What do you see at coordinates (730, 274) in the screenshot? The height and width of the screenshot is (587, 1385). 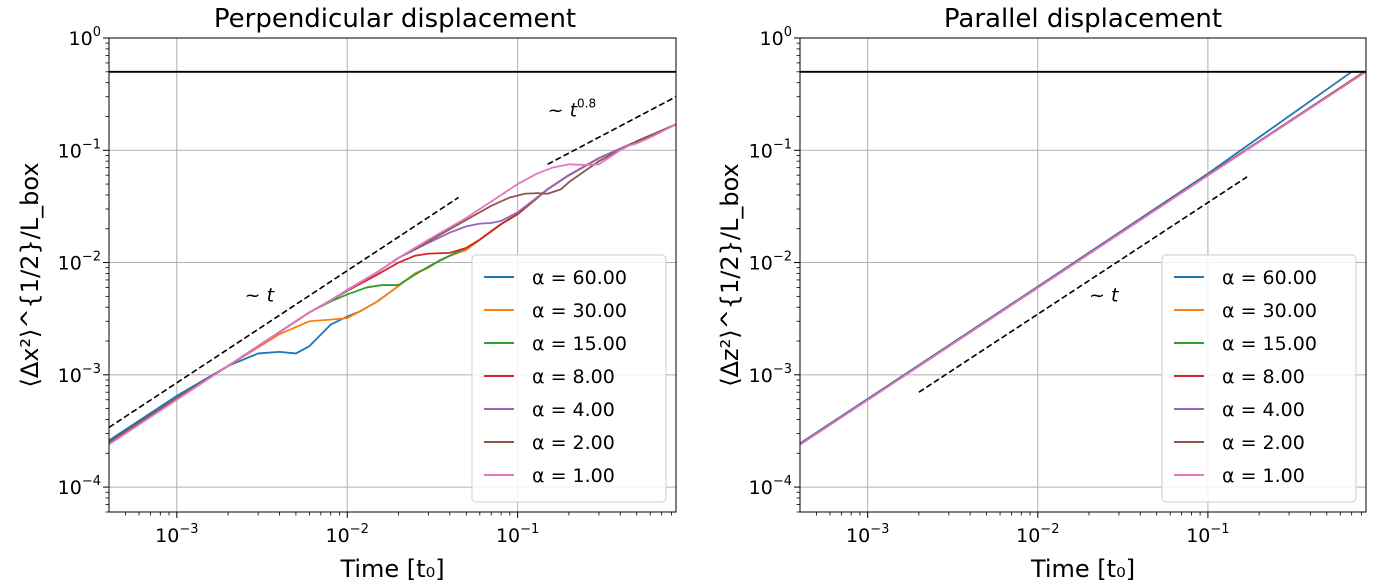 I see `y-axis-label: ⟨Δz²⟩^{1/2}/L_box` at bounding box center [730, 274].